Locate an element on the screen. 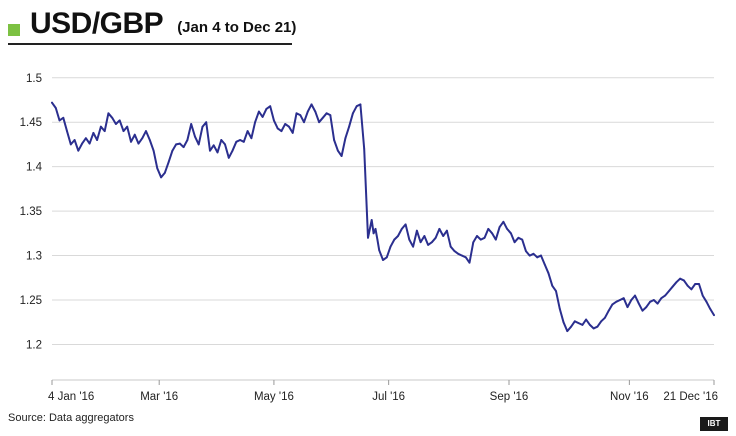  x-tick-label: 21 Dec '16 is located at coordinates (690, 397).